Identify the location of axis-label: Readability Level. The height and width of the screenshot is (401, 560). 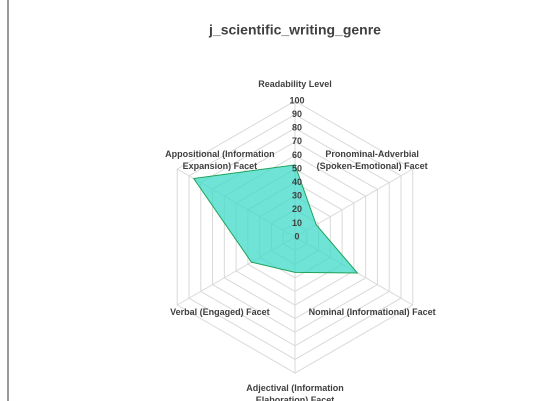
(295, 84).